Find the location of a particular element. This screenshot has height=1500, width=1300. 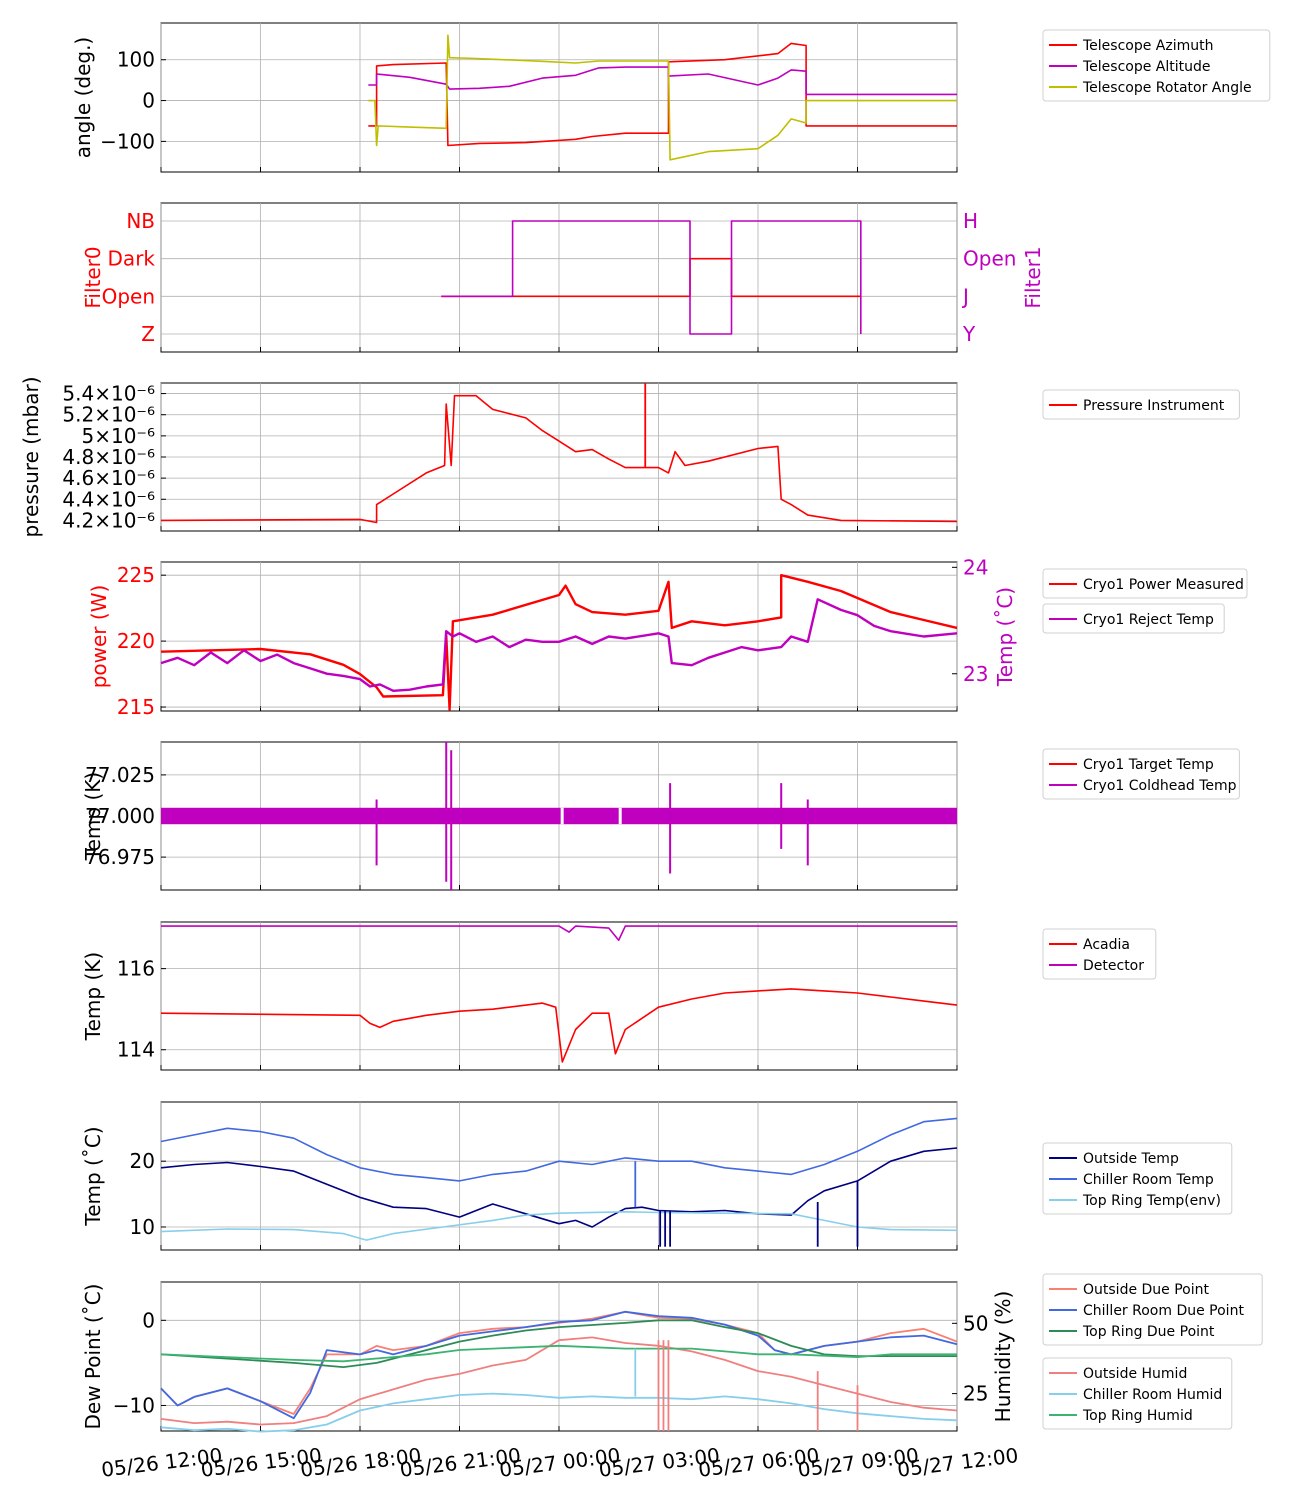

filter0-tick-label: Open is located at coordinates (128, 296).